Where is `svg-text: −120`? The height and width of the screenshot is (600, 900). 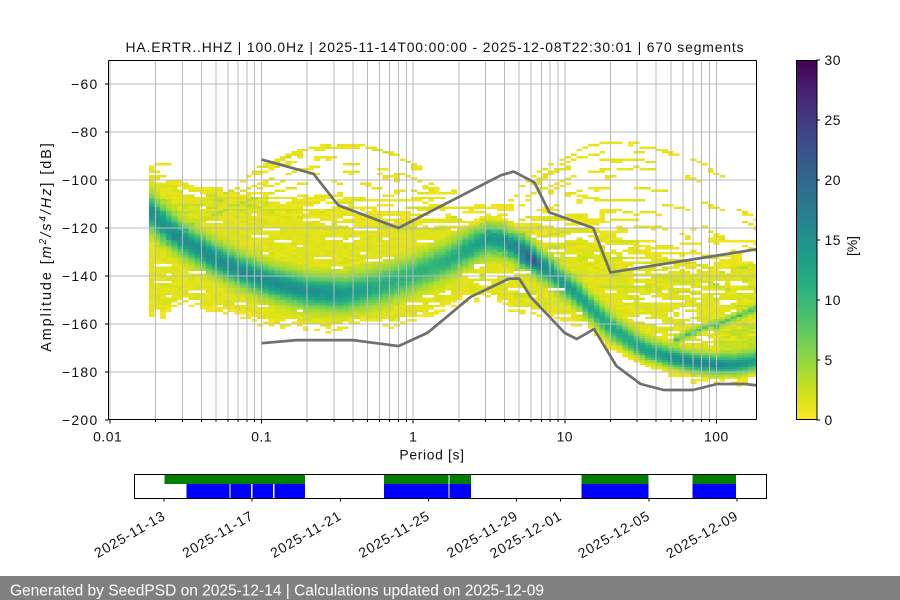
svg-text: −120 is located at coordinates (80, 228).